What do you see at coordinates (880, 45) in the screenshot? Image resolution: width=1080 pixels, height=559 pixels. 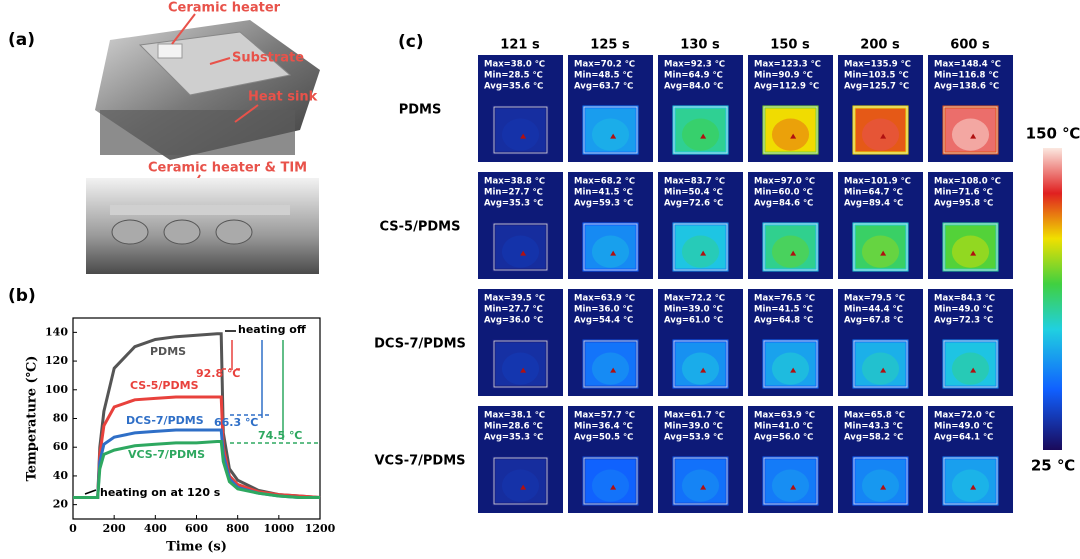 I see `column-header: 200 s` at bounding box center [880, 45].